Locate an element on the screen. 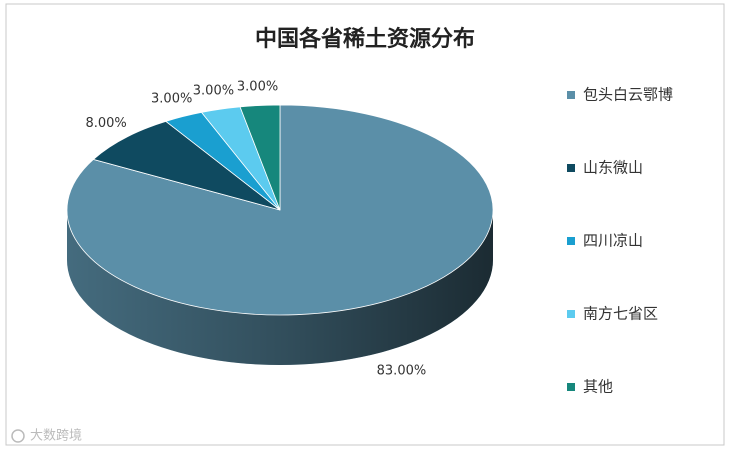  watermark-text: 大数跨境 is located at coordinates (56, 436).